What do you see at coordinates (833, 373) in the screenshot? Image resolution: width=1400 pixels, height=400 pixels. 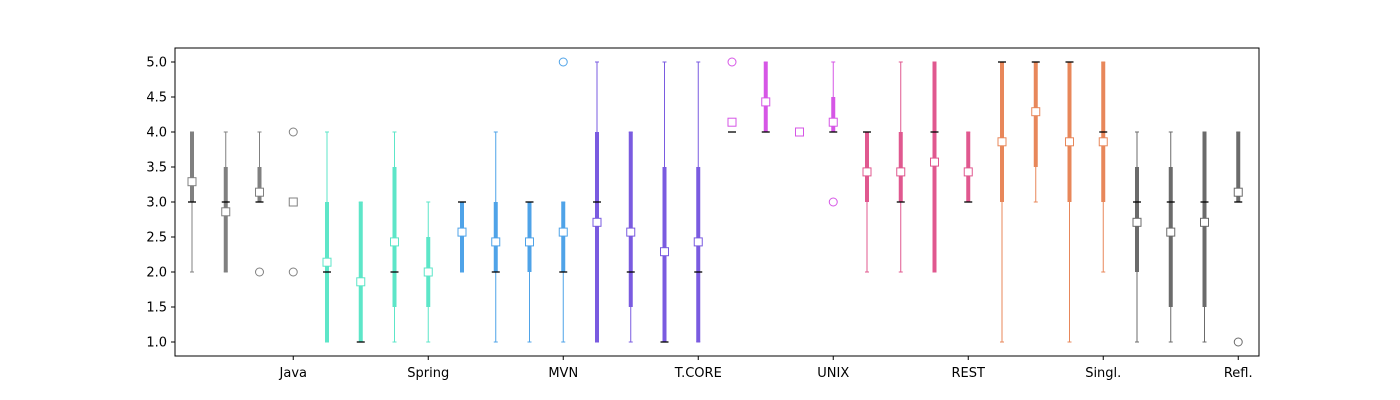 I see `x-tick-label: UNIX` at bounding box center [833, 373].